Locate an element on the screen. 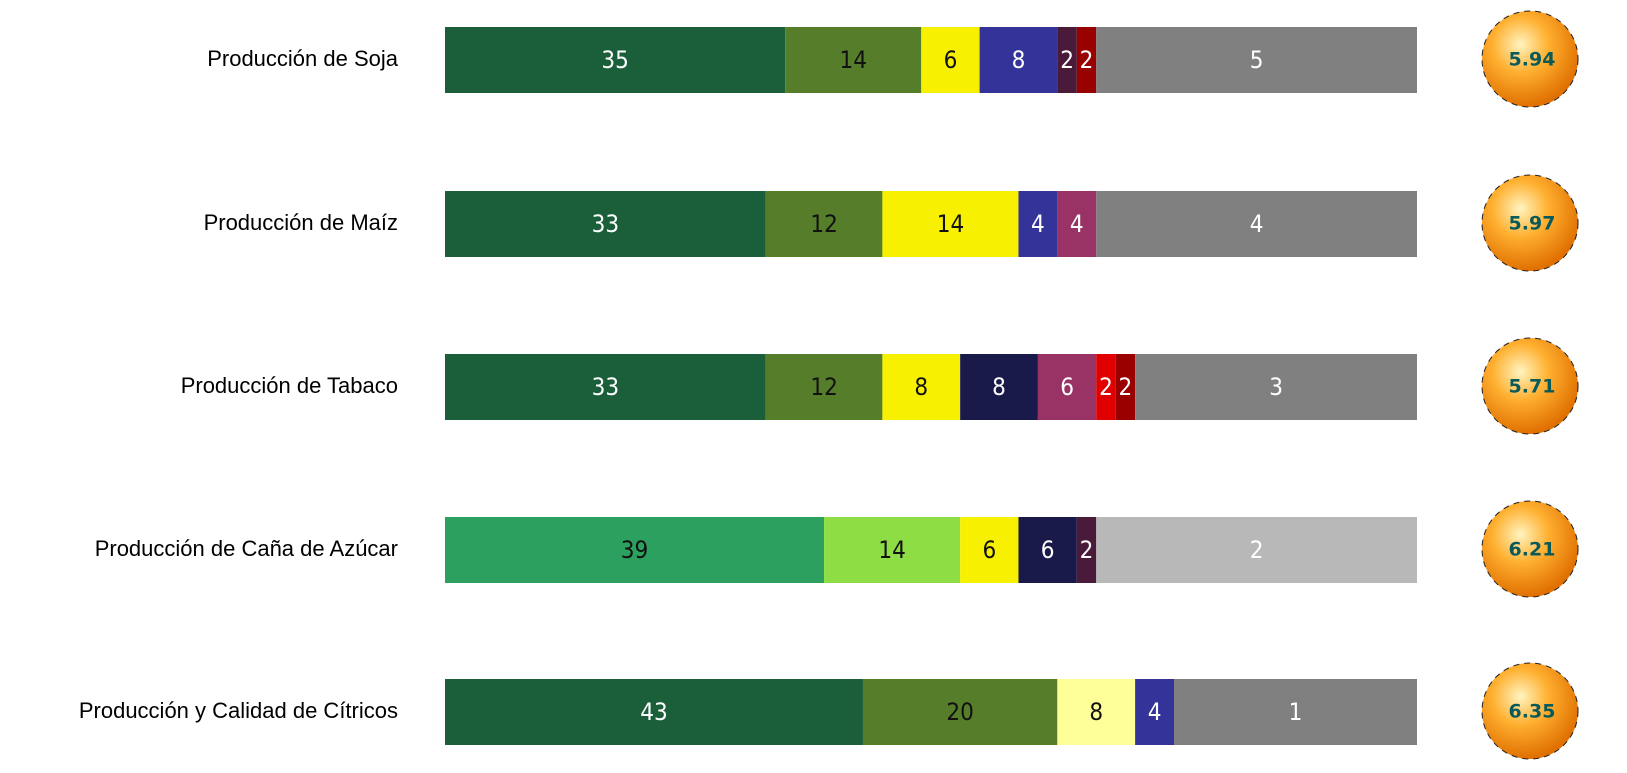 The width and height of the screenshot is (1627, 773). segment-label: 35 is located at coordinates (614, 60).